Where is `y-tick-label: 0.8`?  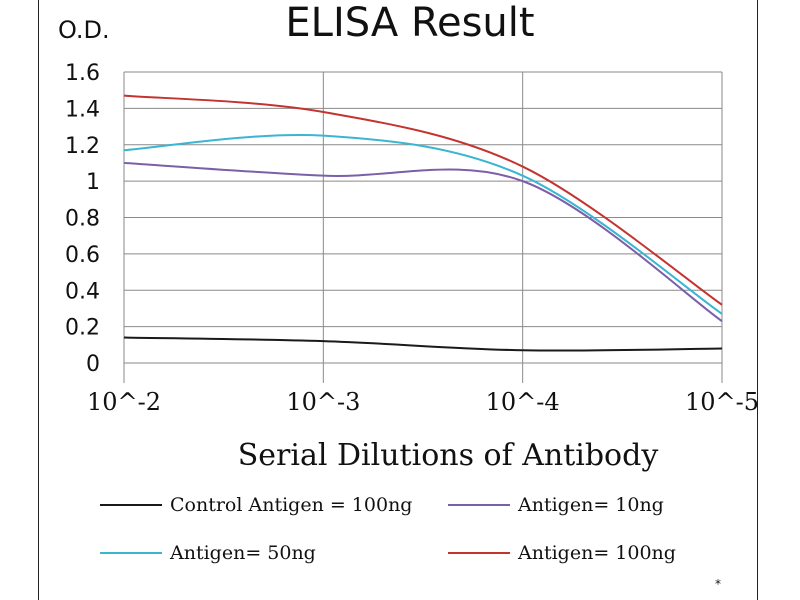
y-tick-label: 0.8 is located at coordinates (82, 219).